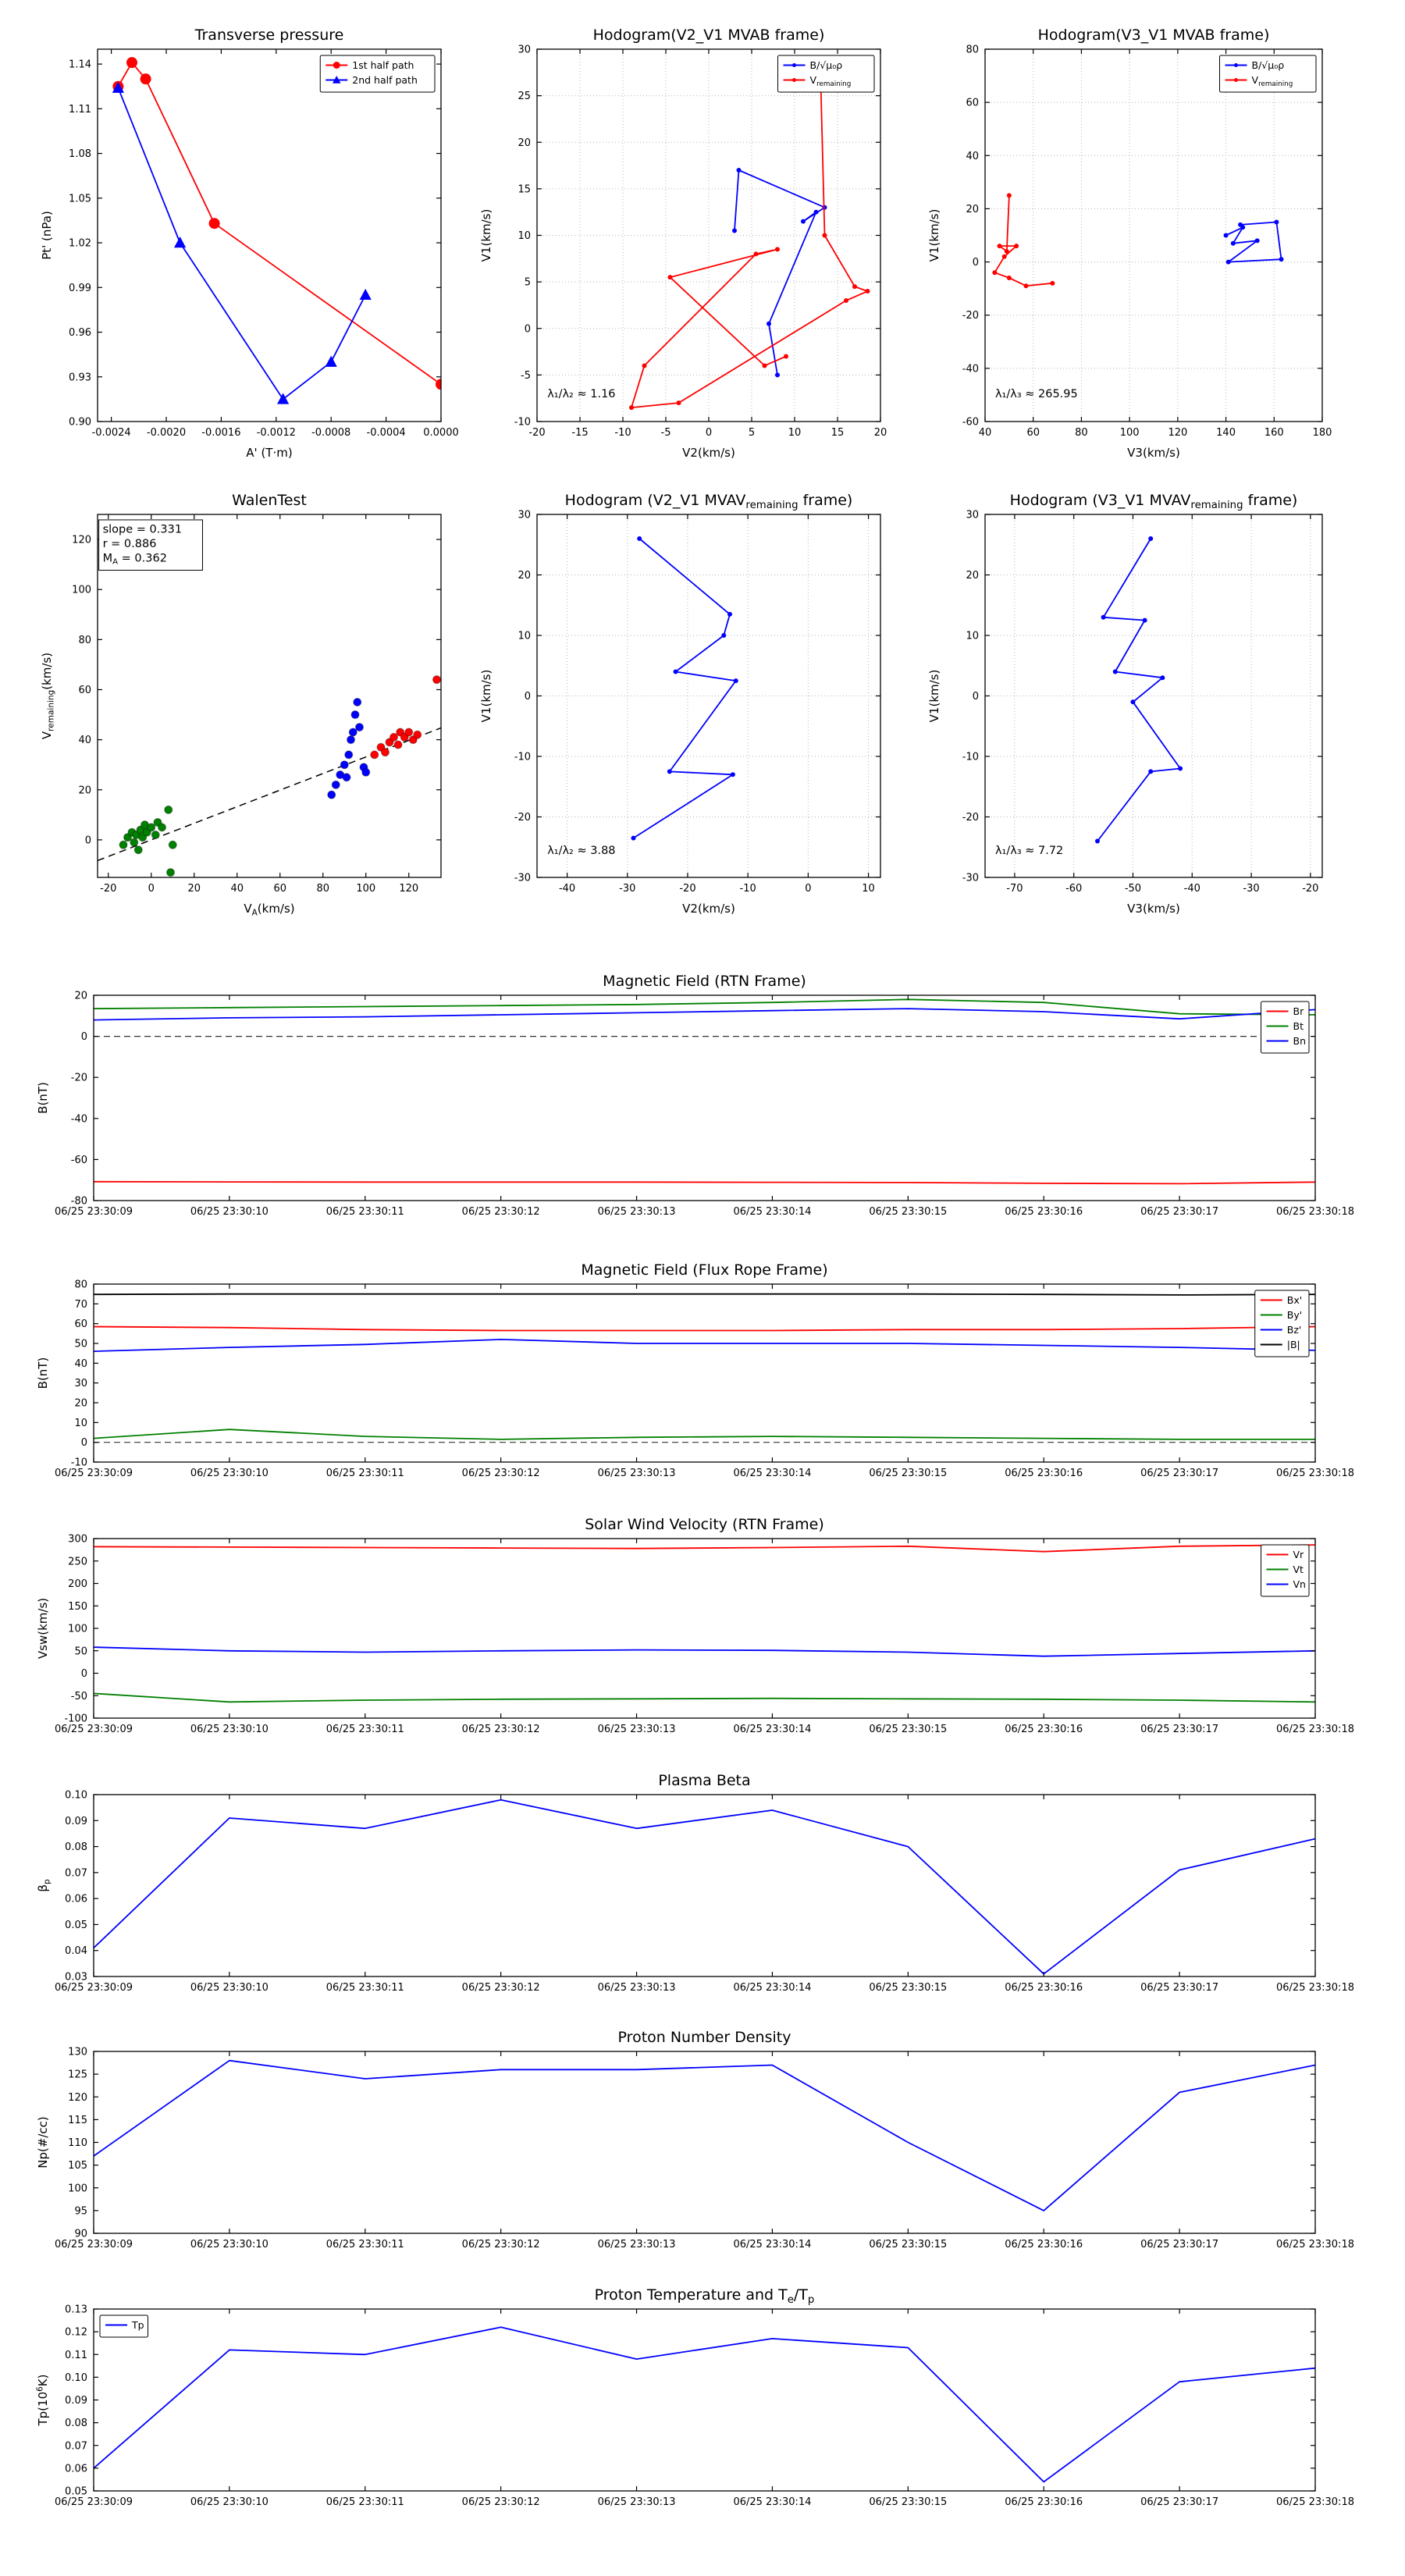  What do you see at coordinates (269, 453) in the screenshot?
I see `x-axis-label: A' (T·m)` at bounding box center [269, 453].